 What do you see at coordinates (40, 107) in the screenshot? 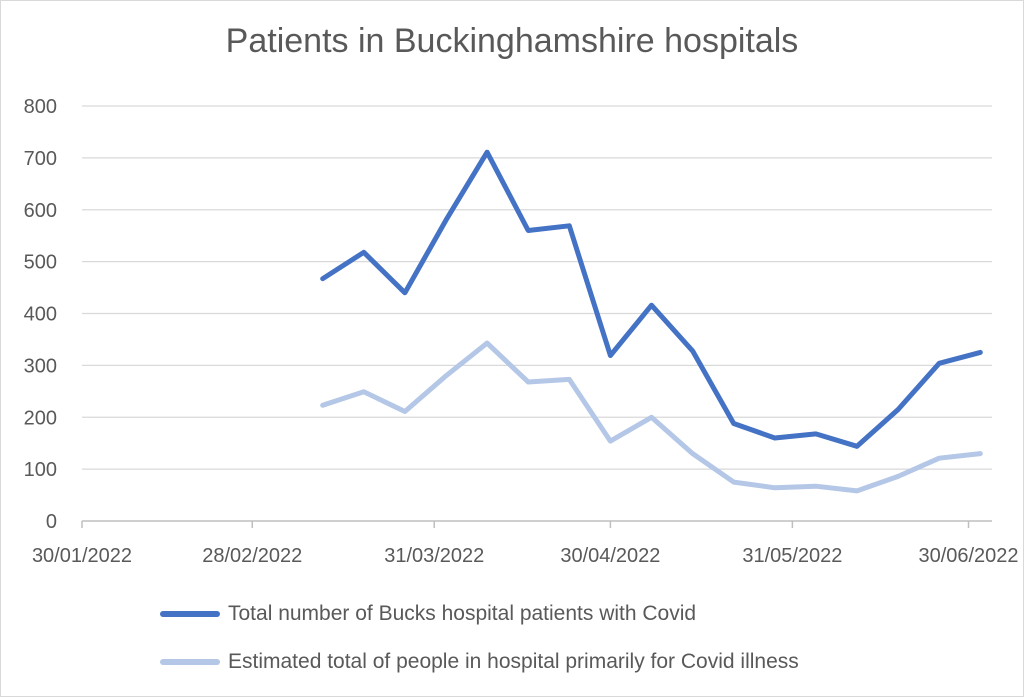
I see `y-tick-label: 800` at bounding box center [40, 107].